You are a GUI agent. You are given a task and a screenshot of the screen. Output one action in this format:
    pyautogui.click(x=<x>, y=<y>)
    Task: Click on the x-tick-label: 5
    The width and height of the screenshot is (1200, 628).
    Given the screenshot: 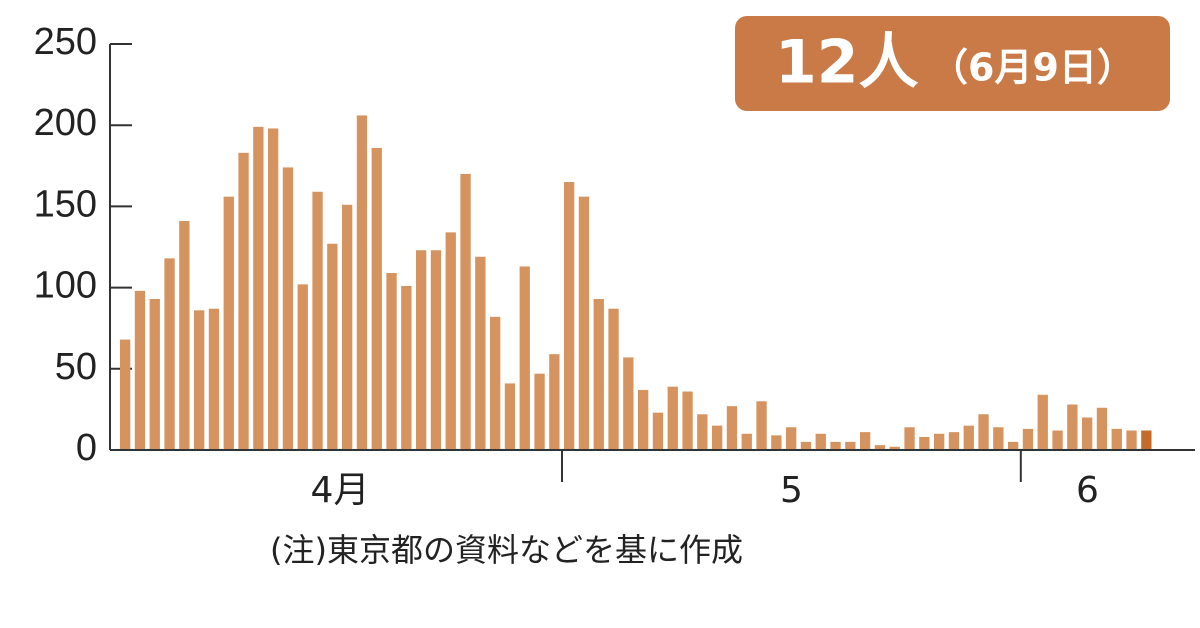 What is the action you would take?
    pyautogui.click(x=791, y=490)
    